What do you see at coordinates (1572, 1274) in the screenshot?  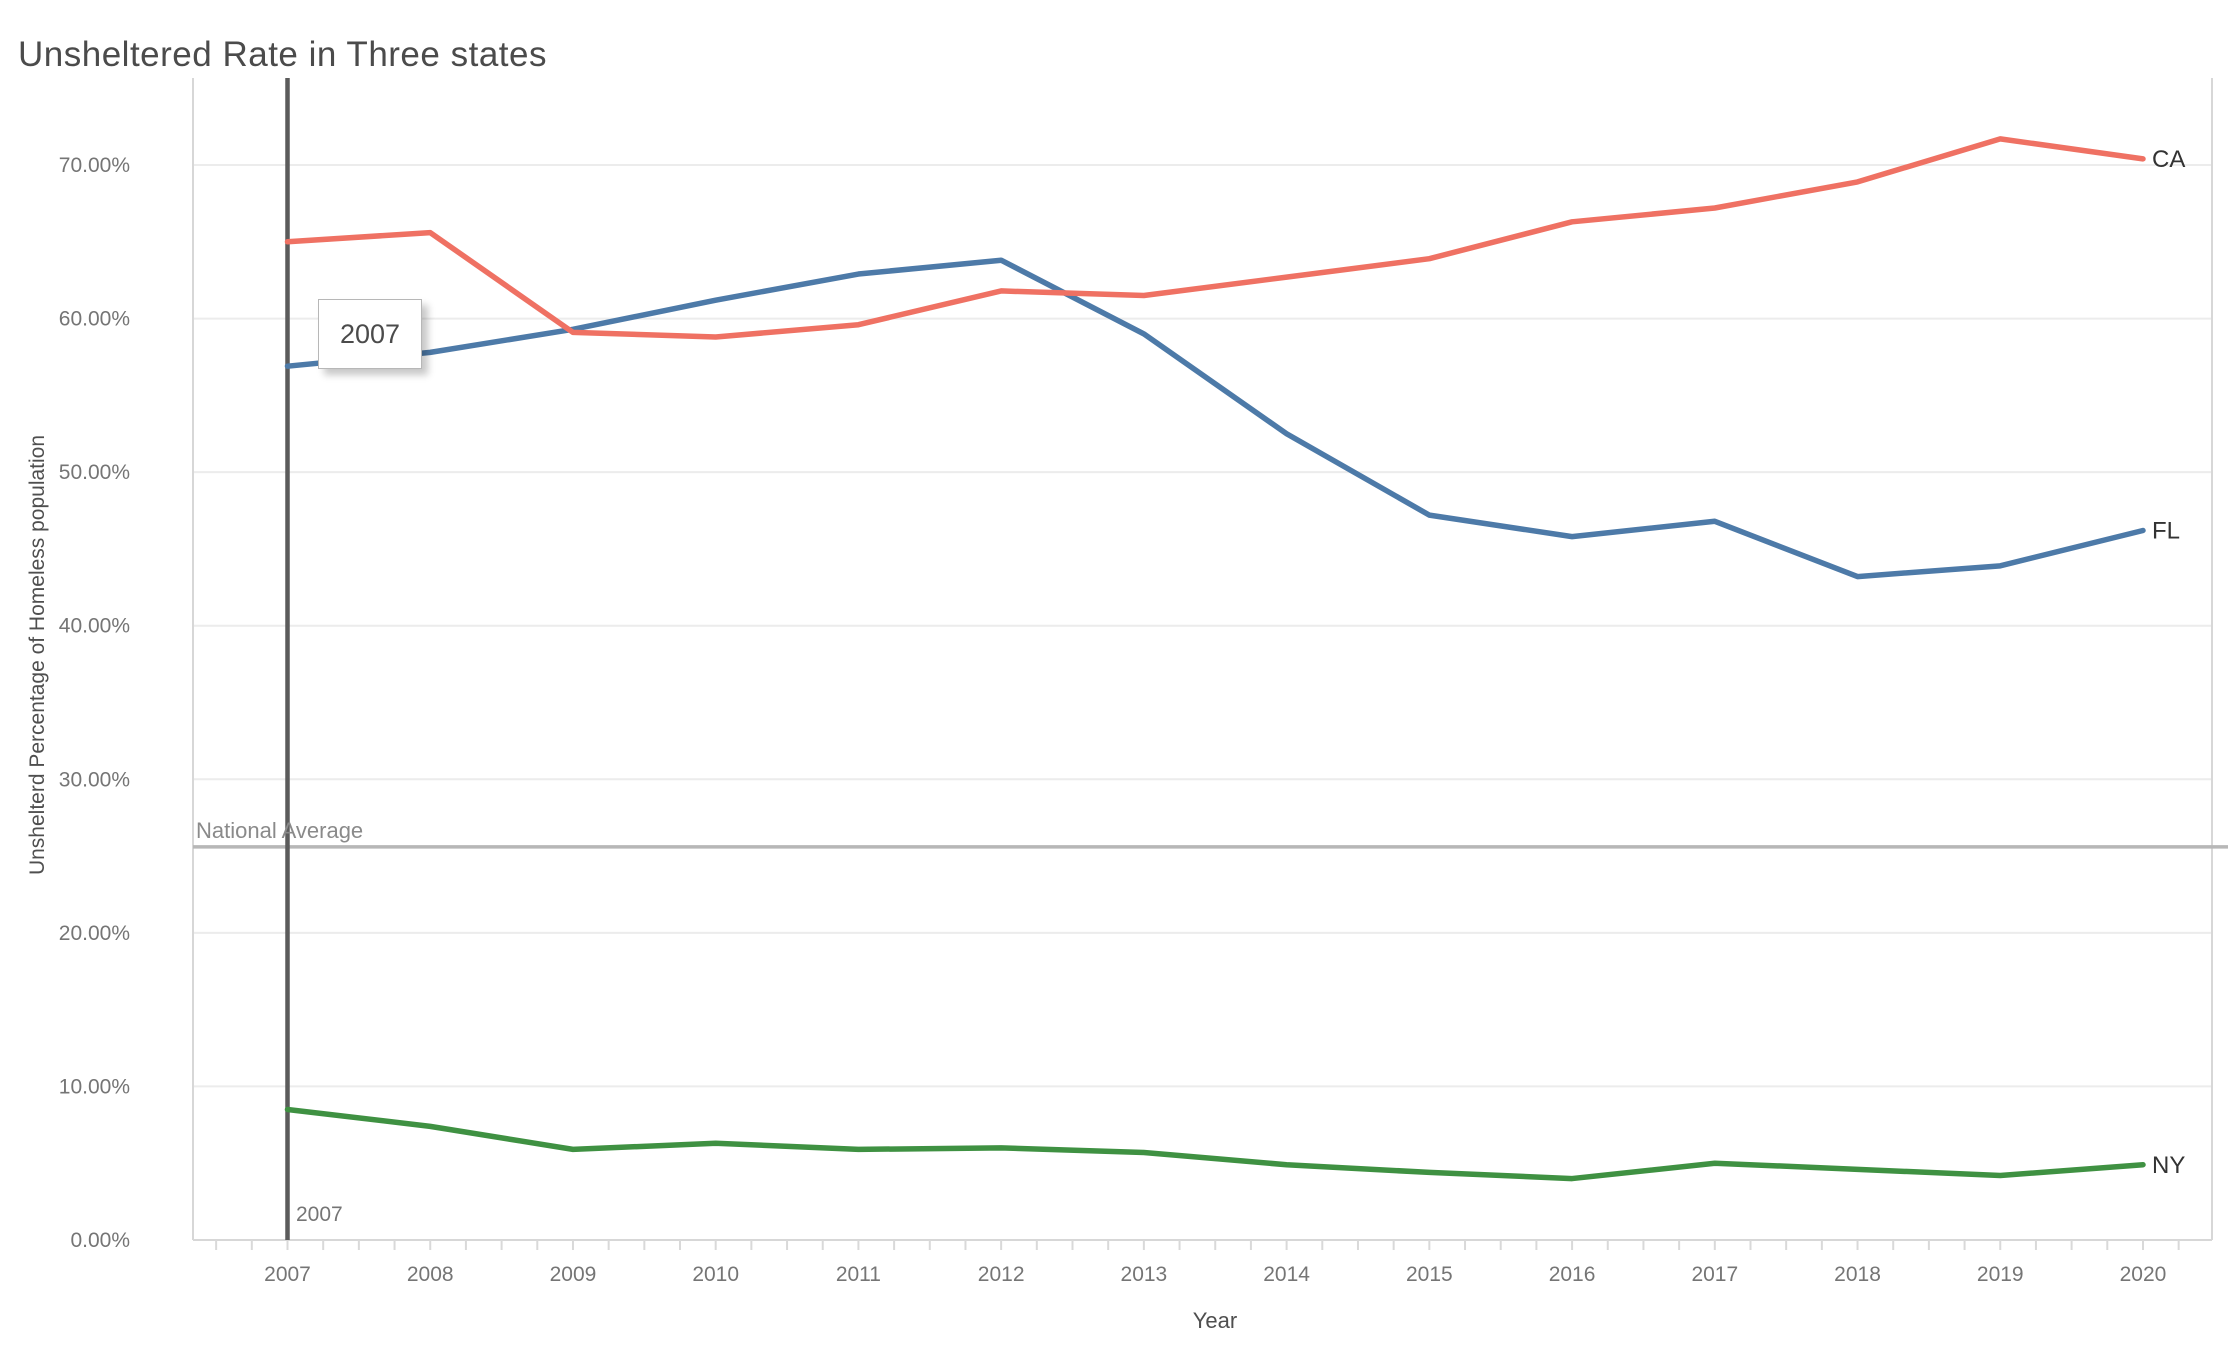 I see `x-tick-label: 2016` at bounding box center [1572, 1274].